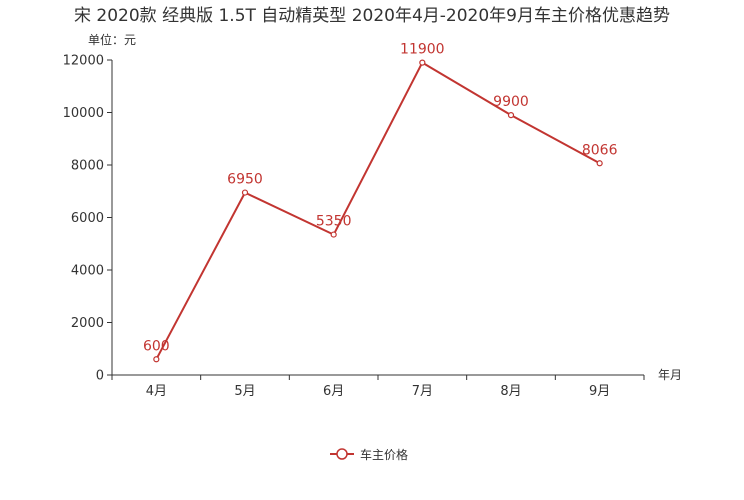 This screenshot has height=500, width=744. What do you see at coordinates (87, 218) in the screenshot?
I see `y-tick-label: 6000` at bounding box center [87, 218].